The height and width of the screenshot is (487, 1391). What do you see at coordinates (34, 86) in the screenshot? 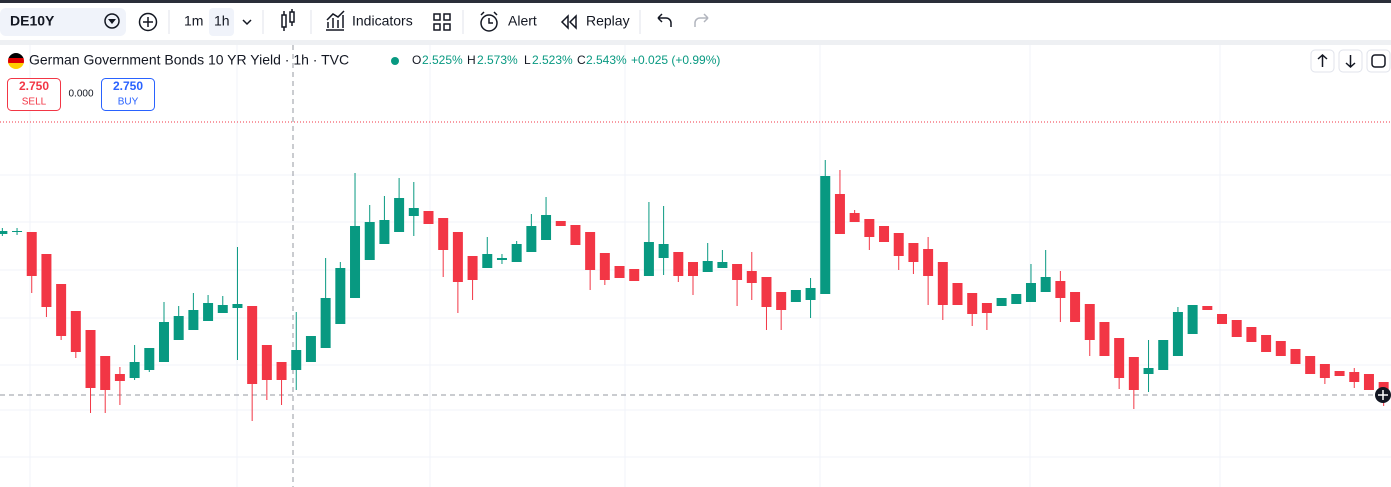
I see `sell-price: 2.750` at bounding box center [34, 86].